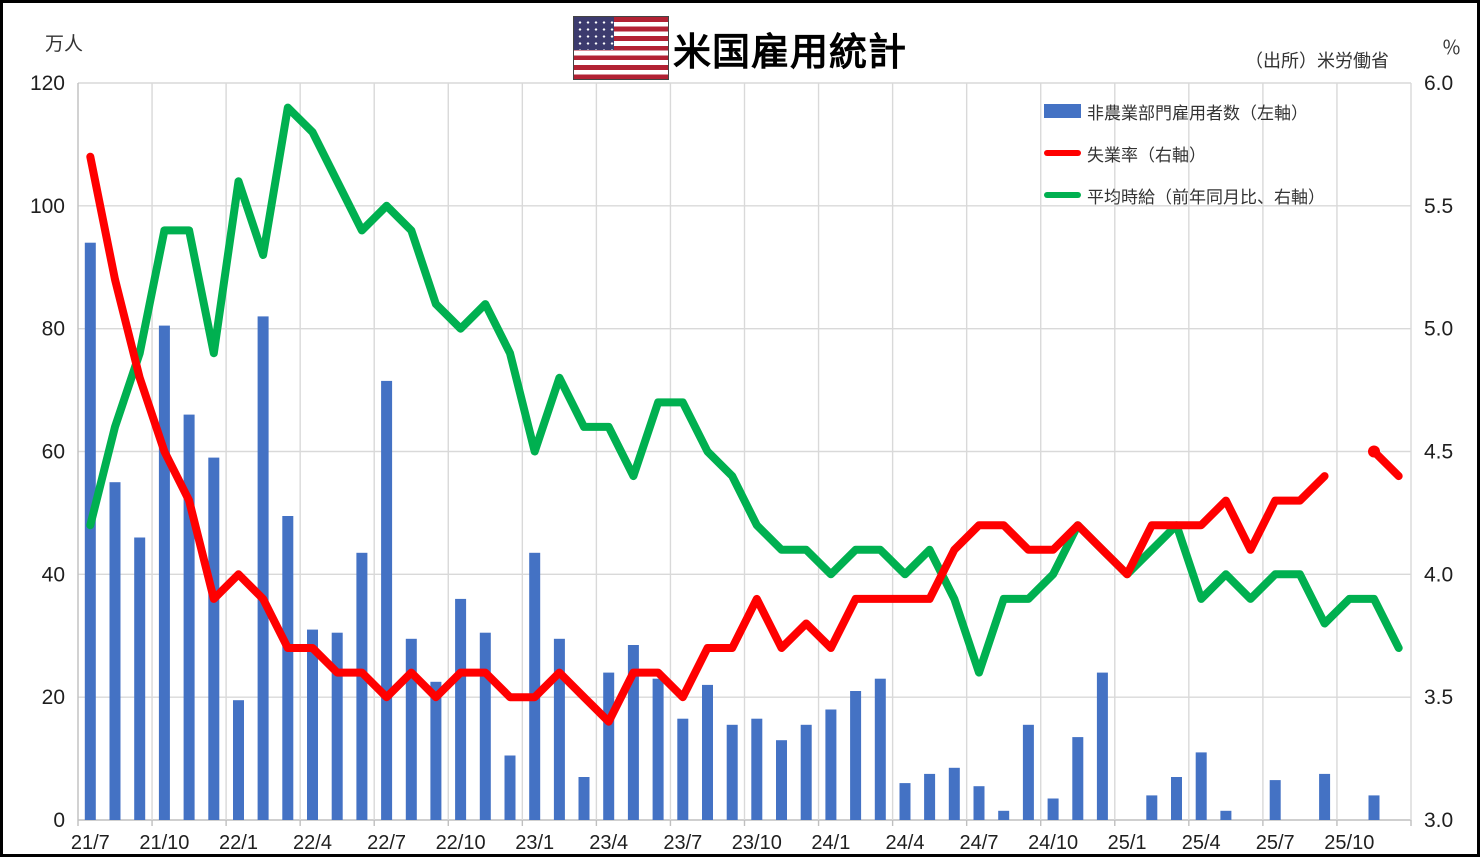  What do you see at coordinates (1438, 83) in the screenshot?
I see `svg-text: 6.0` at bounding box center [1438, 83].